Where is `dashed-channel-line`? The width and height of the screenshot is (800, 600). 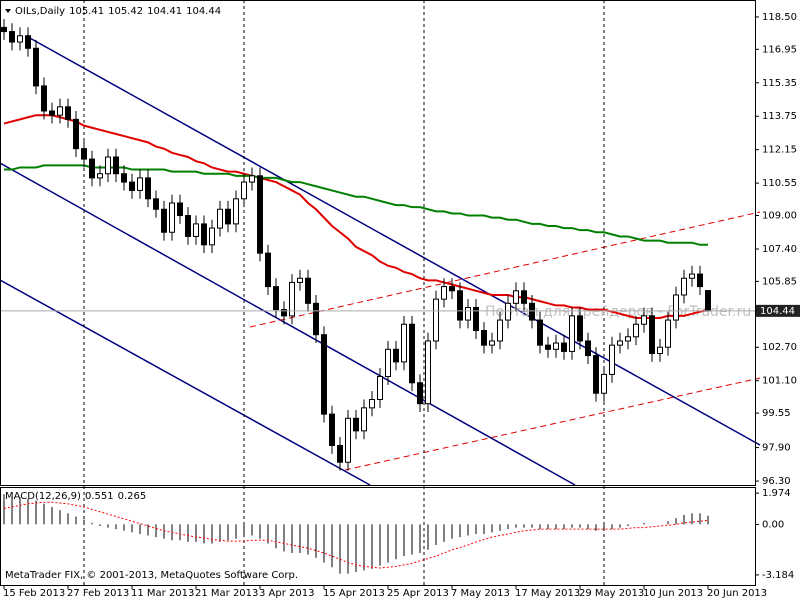
dashed-channel-line is located at coordinates (552, 424).